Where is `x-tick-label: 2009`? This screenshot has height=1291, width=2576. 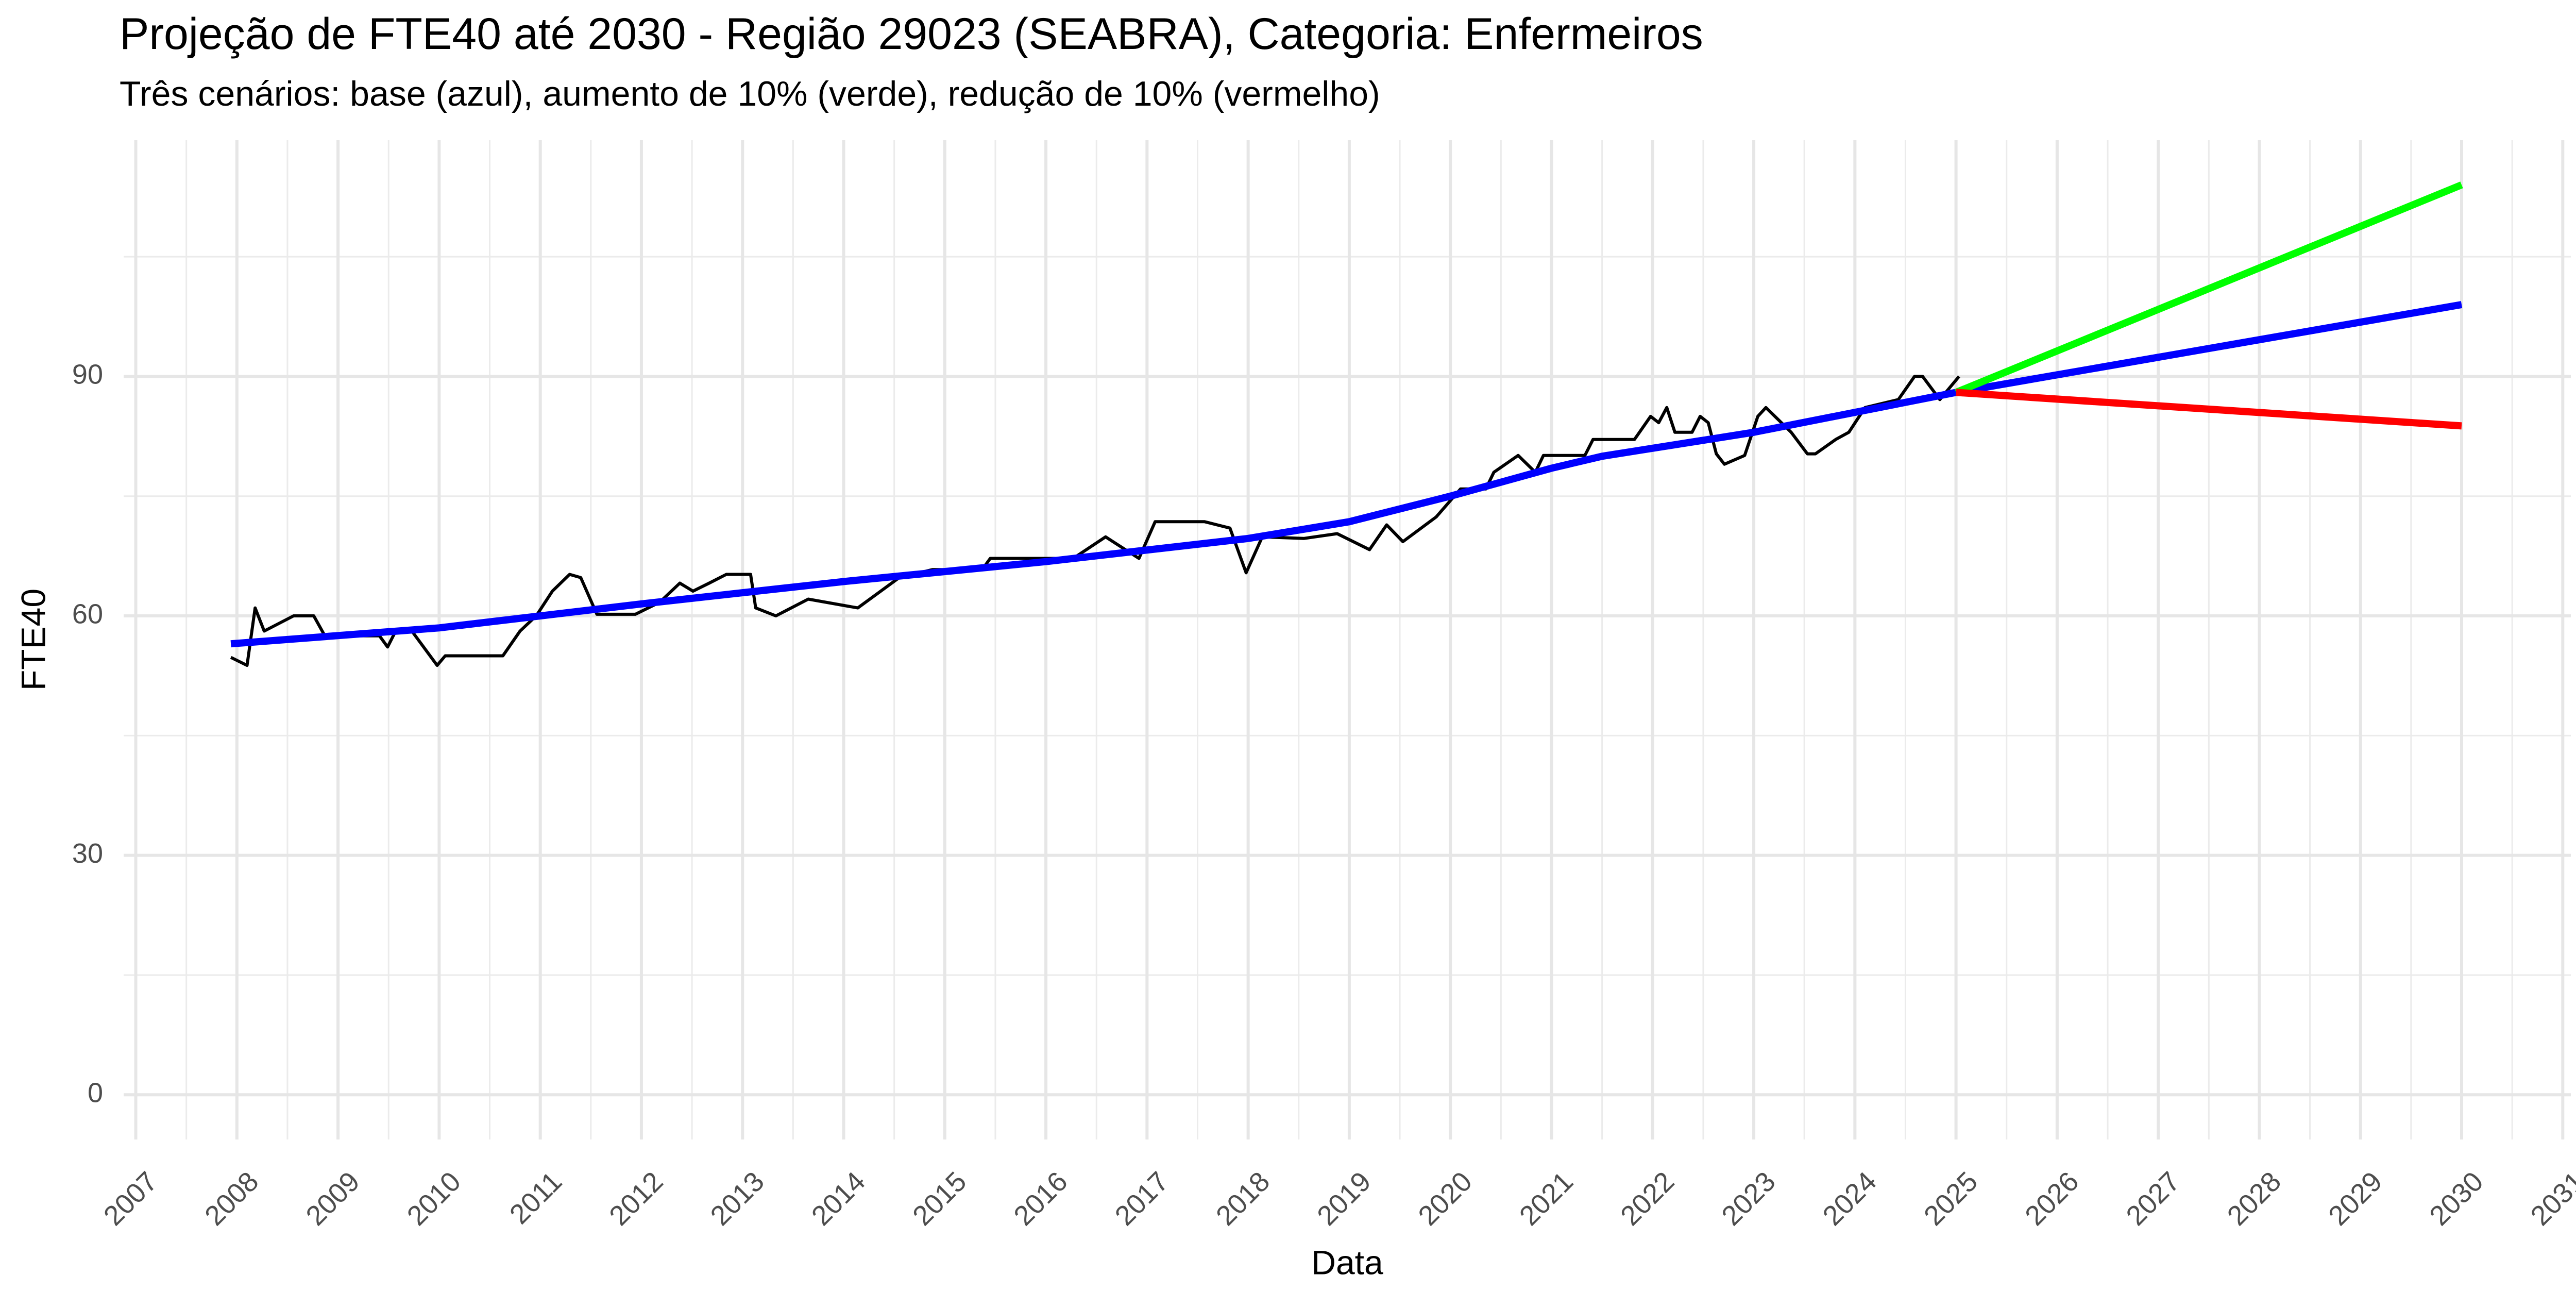
x-tick-label: 2009 is located at coordinates (332, 1198).